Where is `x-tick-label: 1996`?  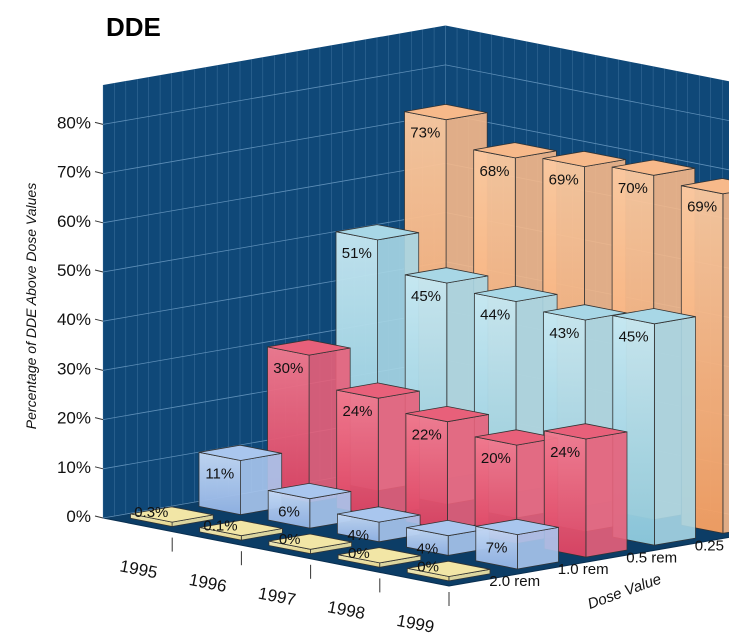
x-tick-label: 1996 is located at coordinates (207, 583).